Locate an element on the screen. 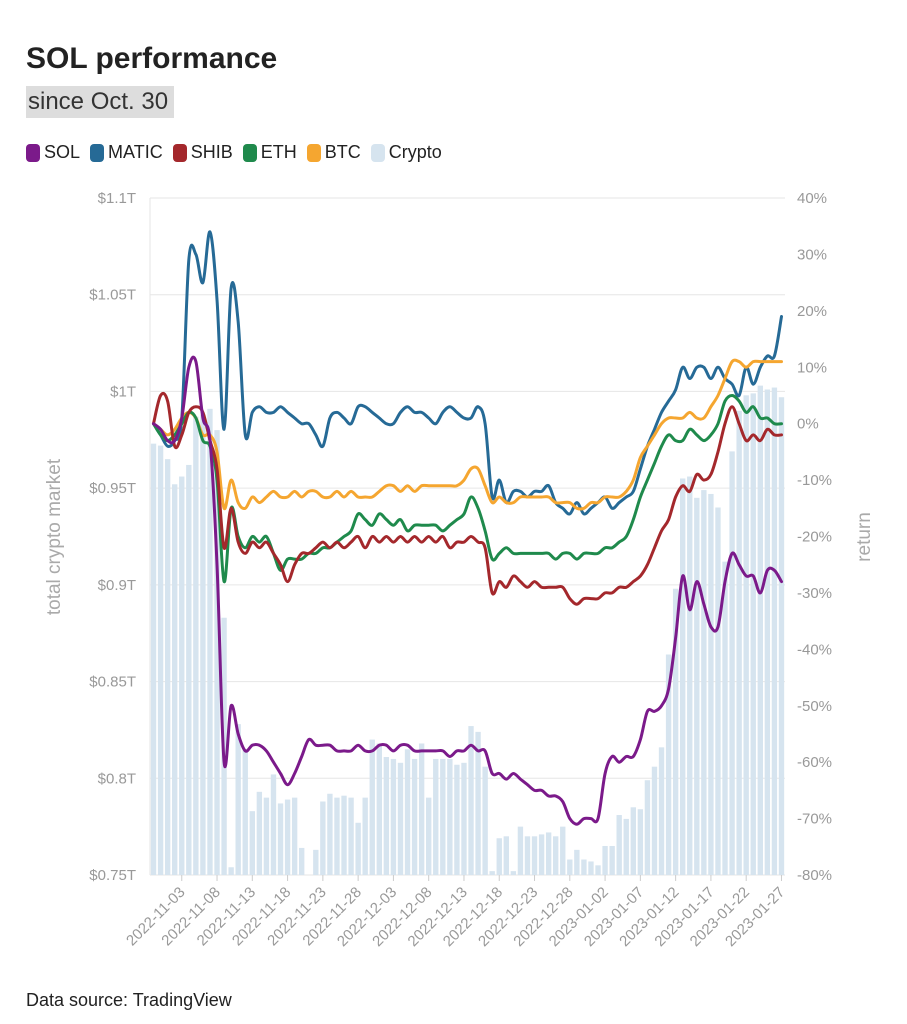  legend-label: SHIB is located at coordinates (211, 152).